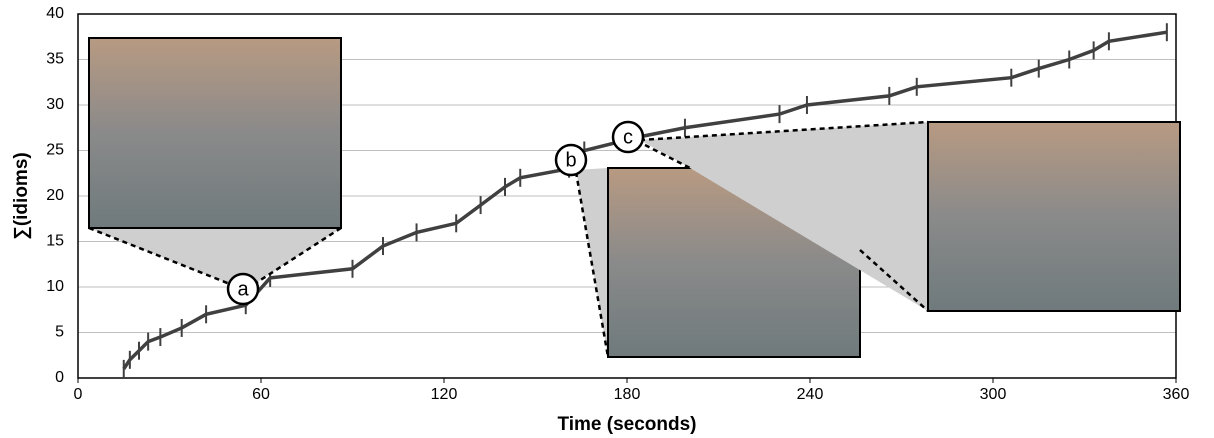 The image size is (1214, 438). What do you see at coordinates (1176, 394) in the screenshot?
I see `x-tick-label: 360` at bounding box center [1176, 394].